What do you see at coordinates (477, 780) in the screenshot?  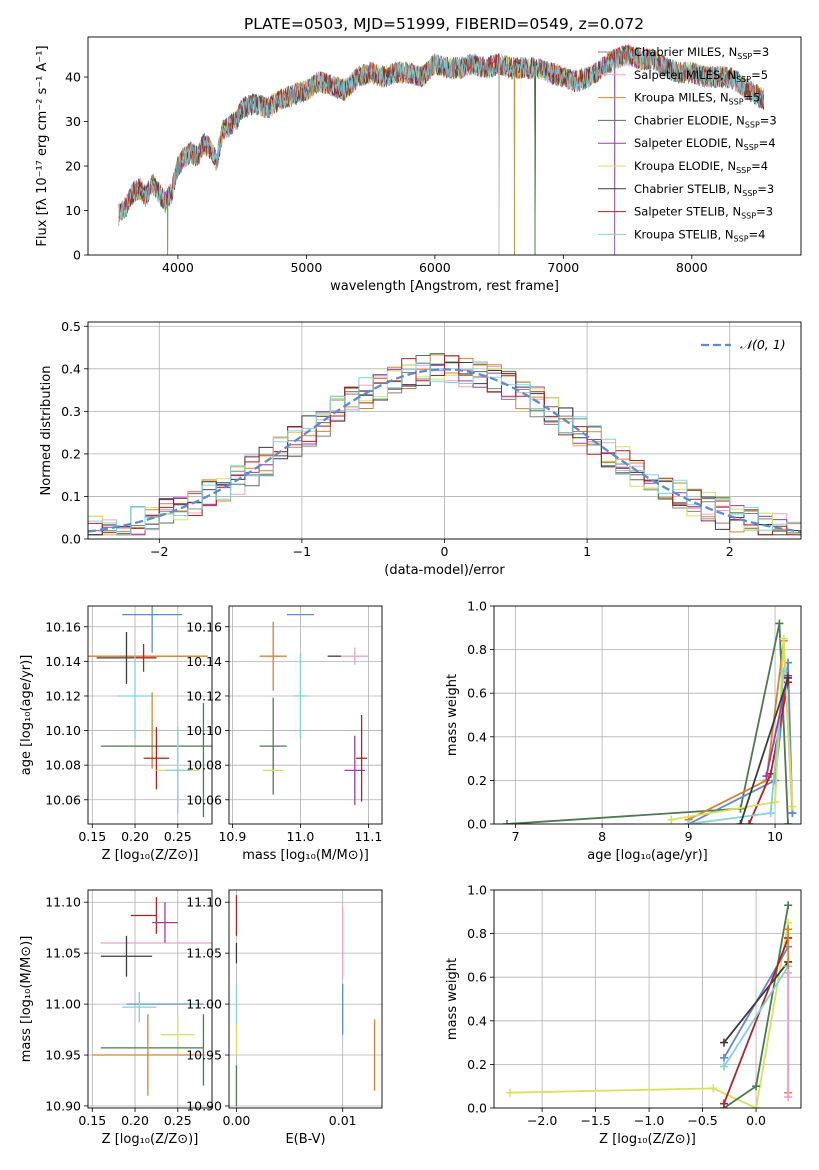 I see `weight-vs-age-ytick-label-1: 0.2` at bounding box center [477, 780].